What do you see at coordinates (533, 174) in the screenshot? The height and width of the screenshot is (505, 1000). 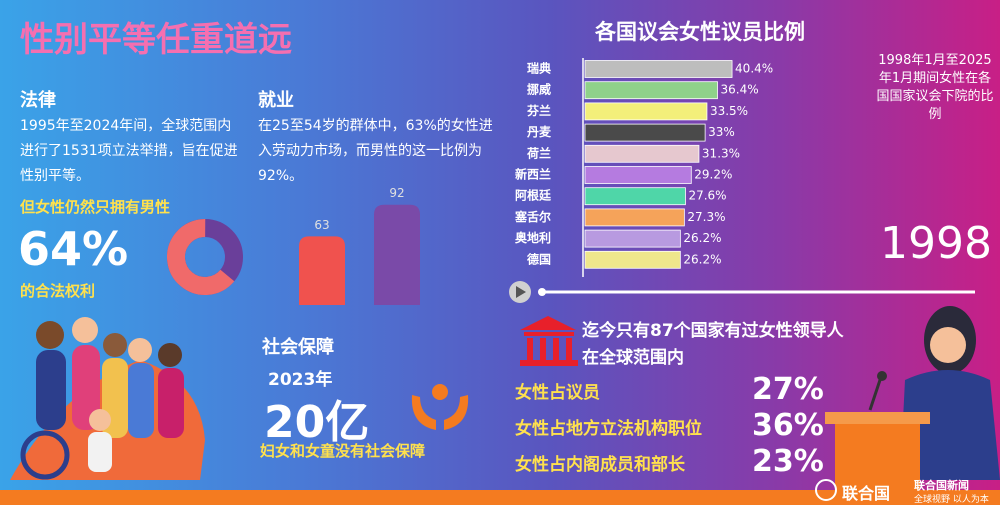 I see `category-label: 新西兰` at bounding box center [533, 174].